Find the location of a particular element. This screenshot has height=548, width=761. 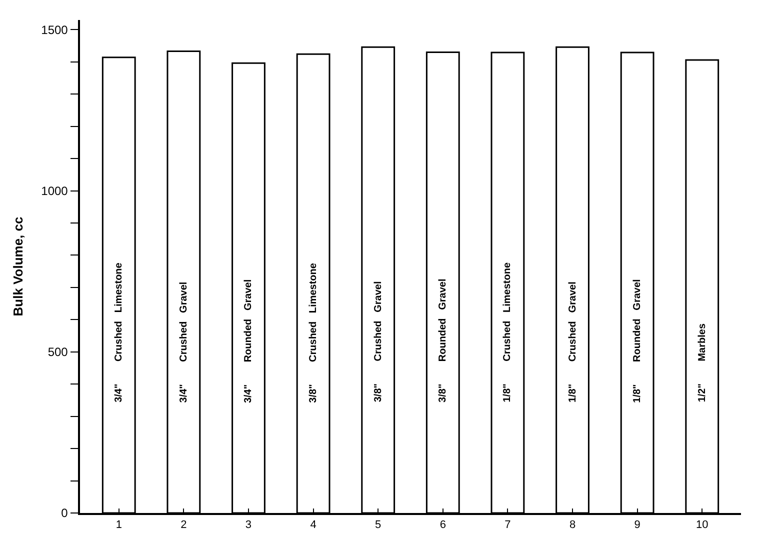

annotation: 1/8" Crushed Gravel is located at coordinates (572, 342).